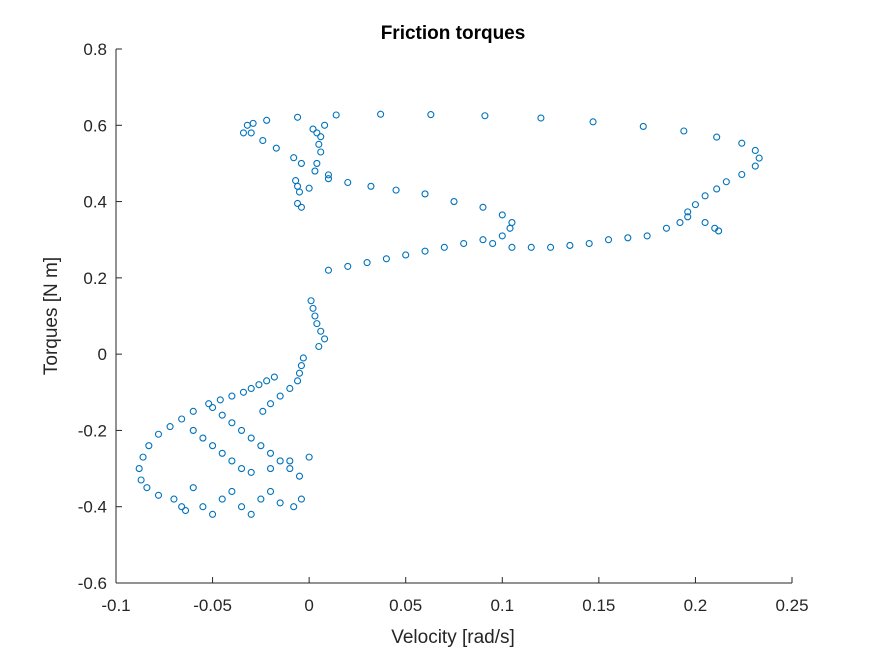 This screenshot has height=661, width=875. Describe the element at coordinates (308, 605) in the screenshot. I see `x-tick-label: 0` at that location.